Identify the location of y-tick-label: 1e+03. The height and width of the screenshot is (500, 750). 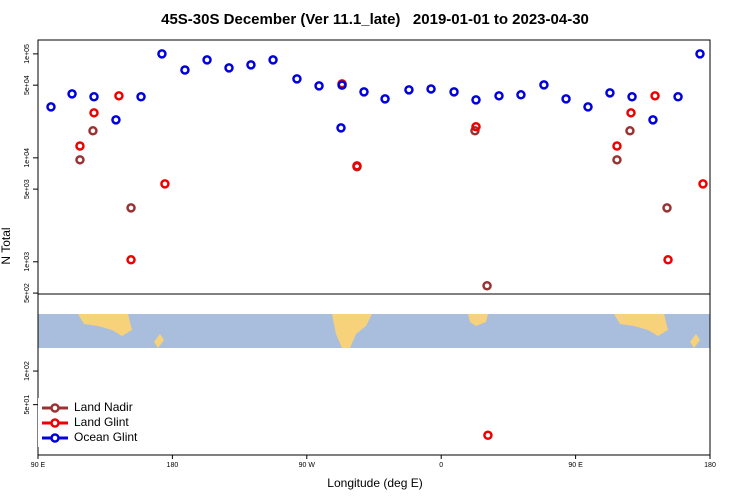
(27, 262).